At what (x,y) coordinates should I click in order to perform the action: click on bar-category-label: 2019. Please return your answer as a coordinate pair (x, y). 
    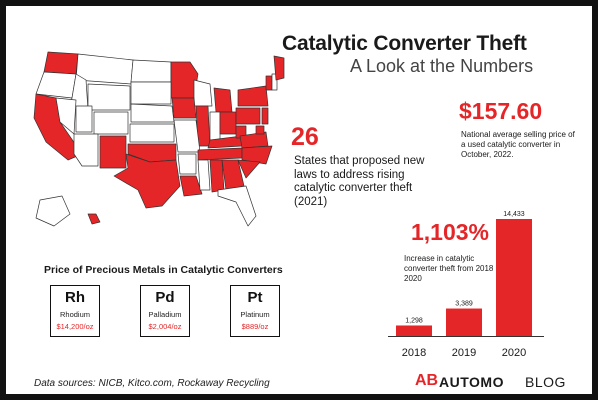
    Looking at the image, I should click on (464, 353).